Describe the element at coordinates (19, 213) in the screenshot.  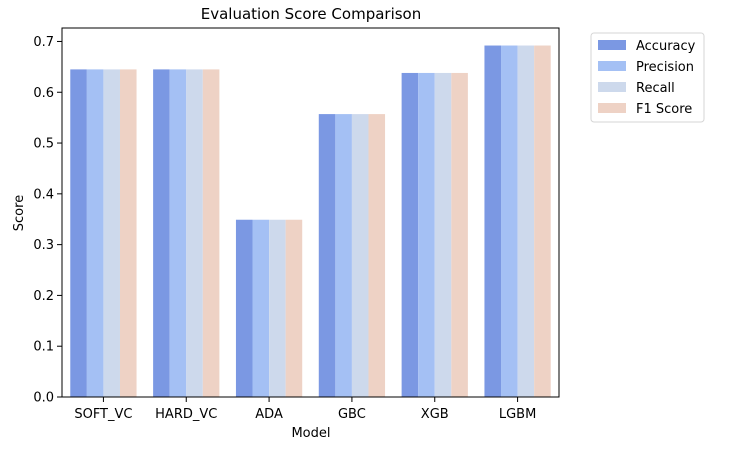
I see `y-axis-label: Score` at that location.